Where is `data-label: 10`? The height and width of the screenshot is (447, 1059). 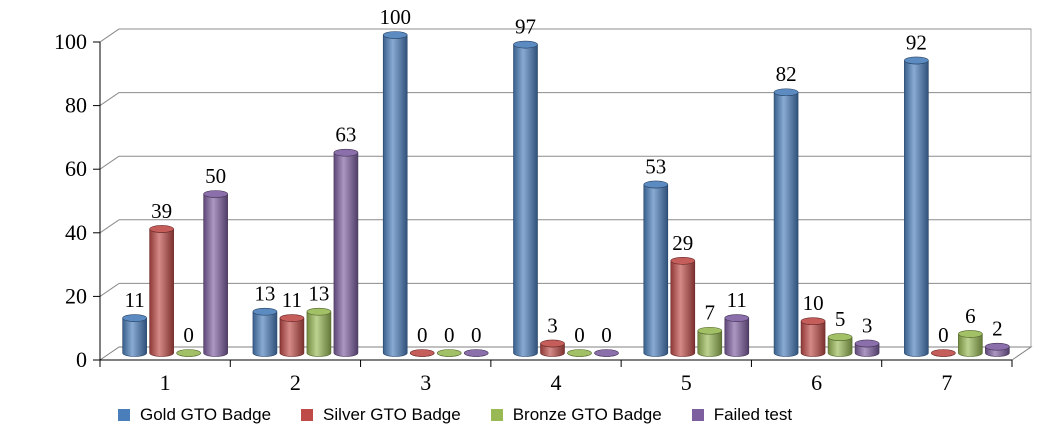 data-label: 10 is located at coordinates (813, 303).